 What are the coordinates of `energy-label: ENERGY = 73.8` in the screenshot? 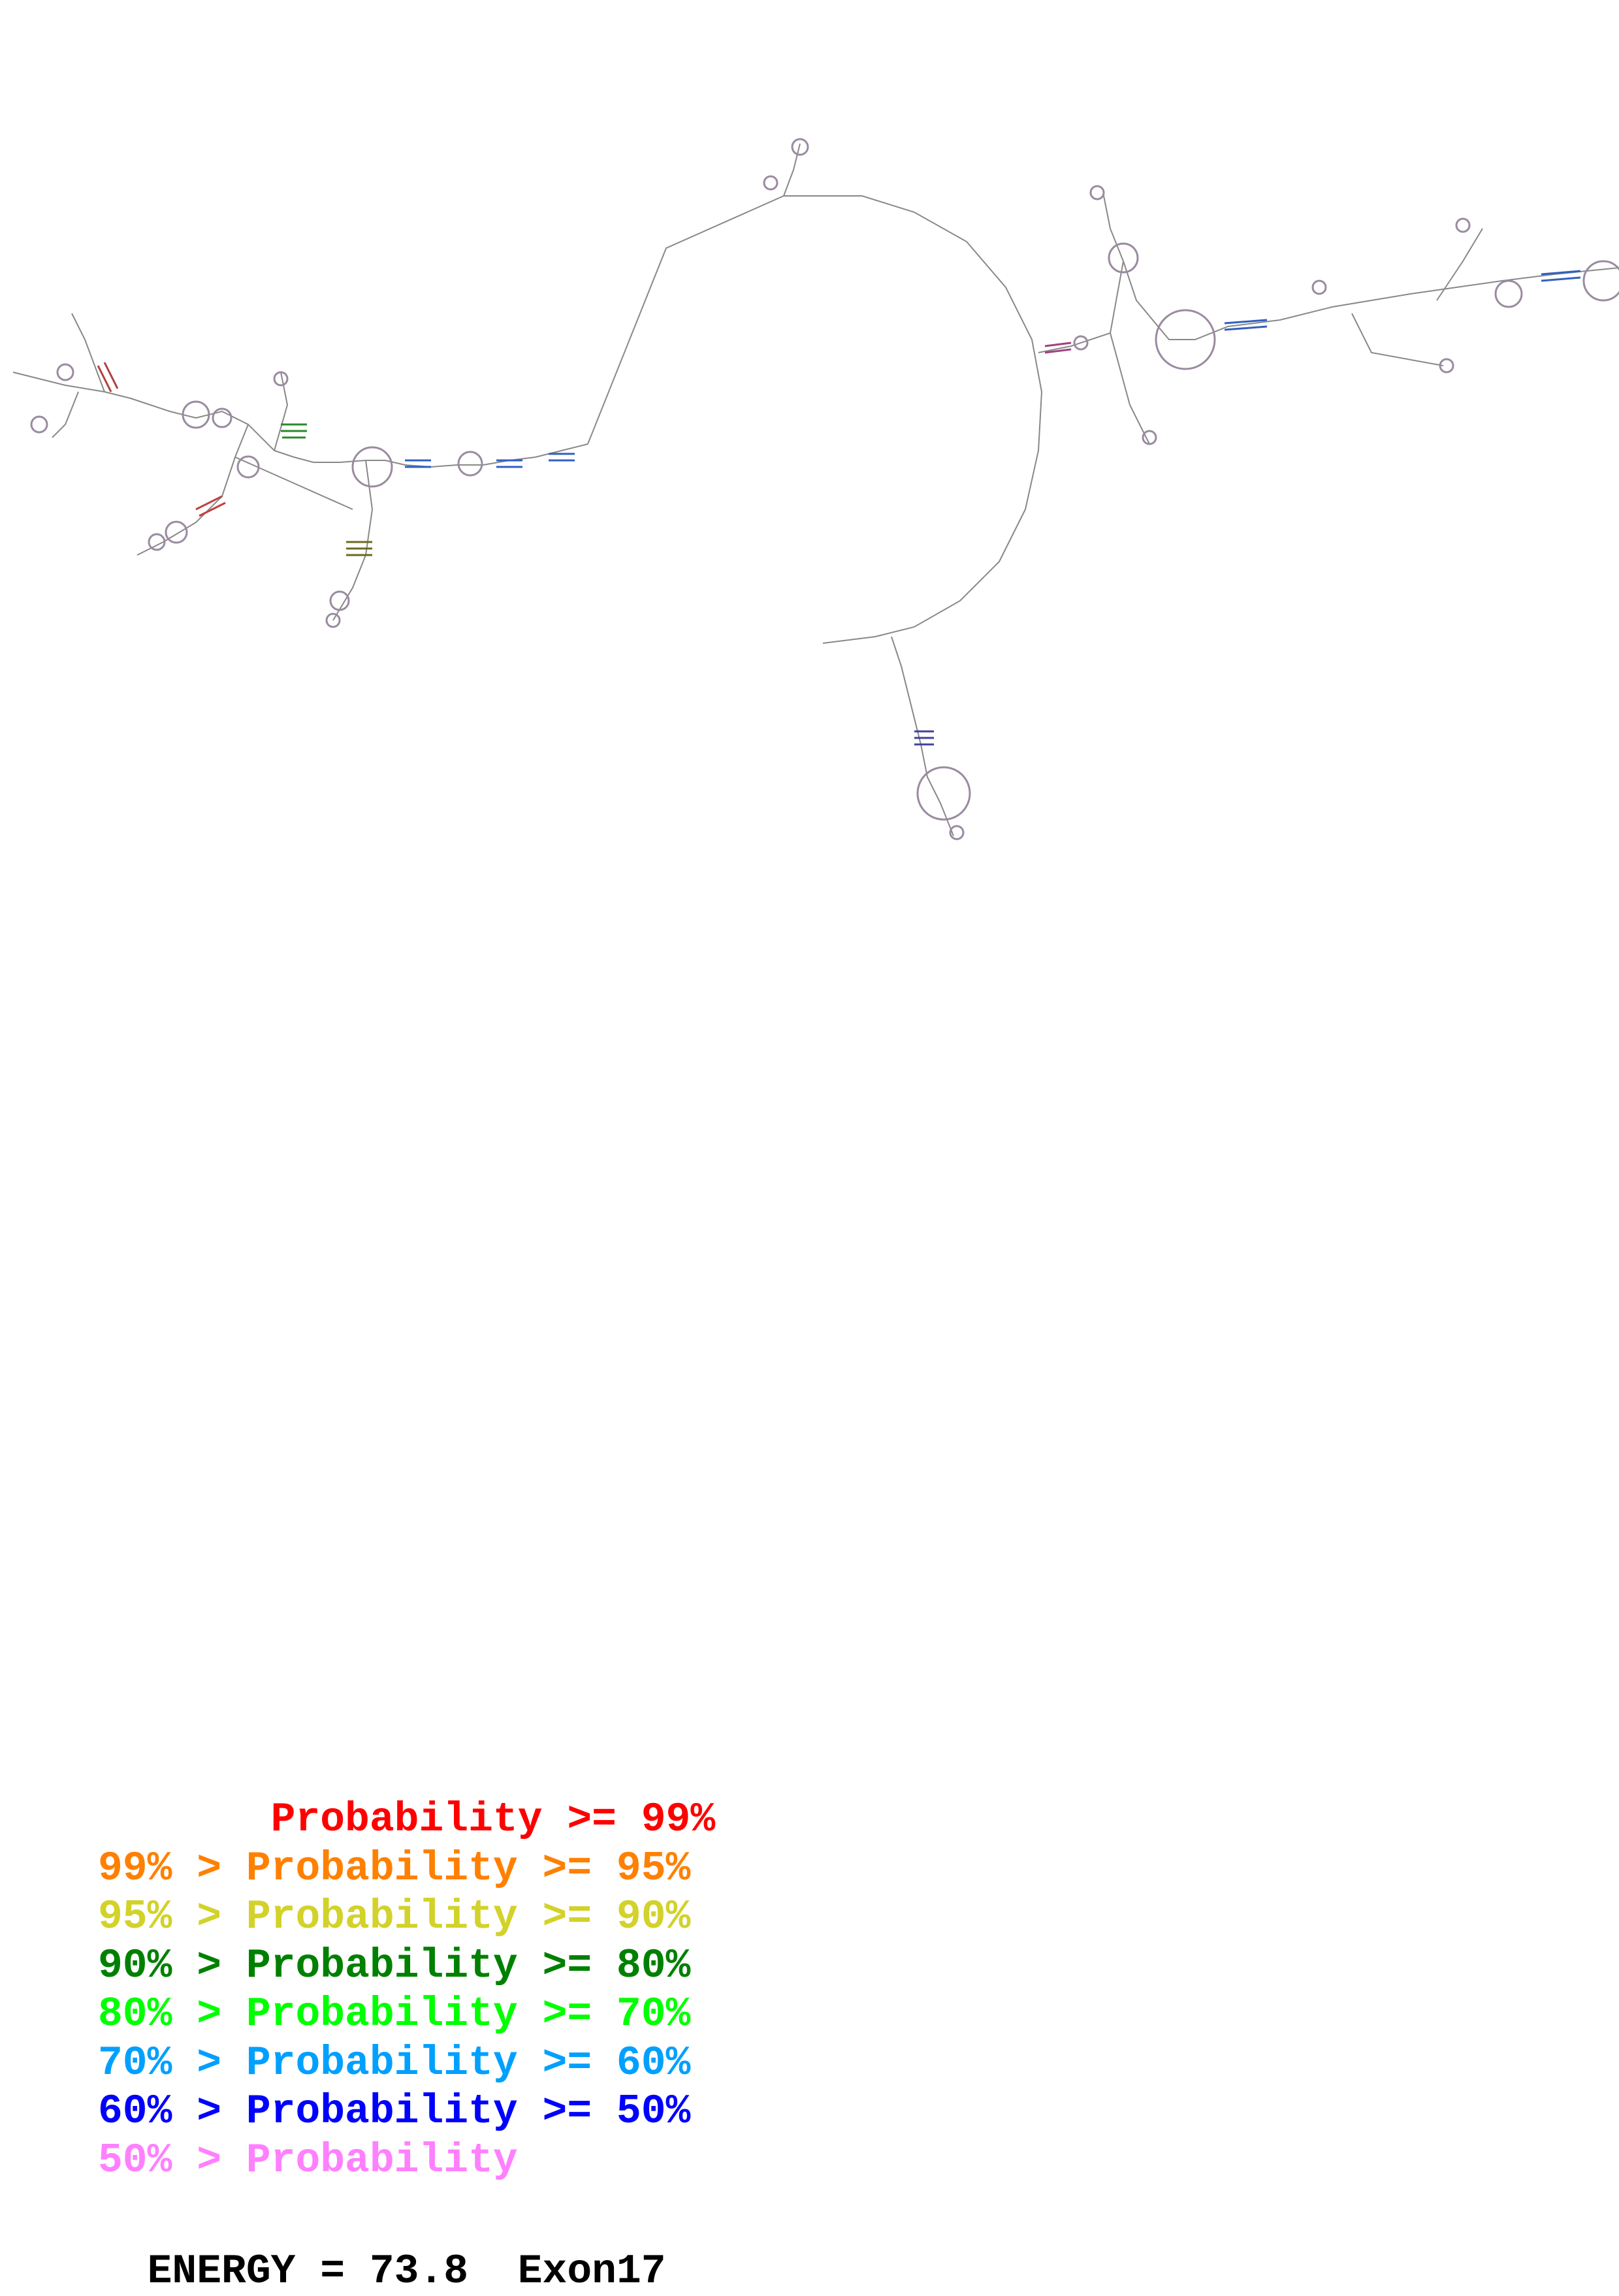 It's located at (308, 2271).